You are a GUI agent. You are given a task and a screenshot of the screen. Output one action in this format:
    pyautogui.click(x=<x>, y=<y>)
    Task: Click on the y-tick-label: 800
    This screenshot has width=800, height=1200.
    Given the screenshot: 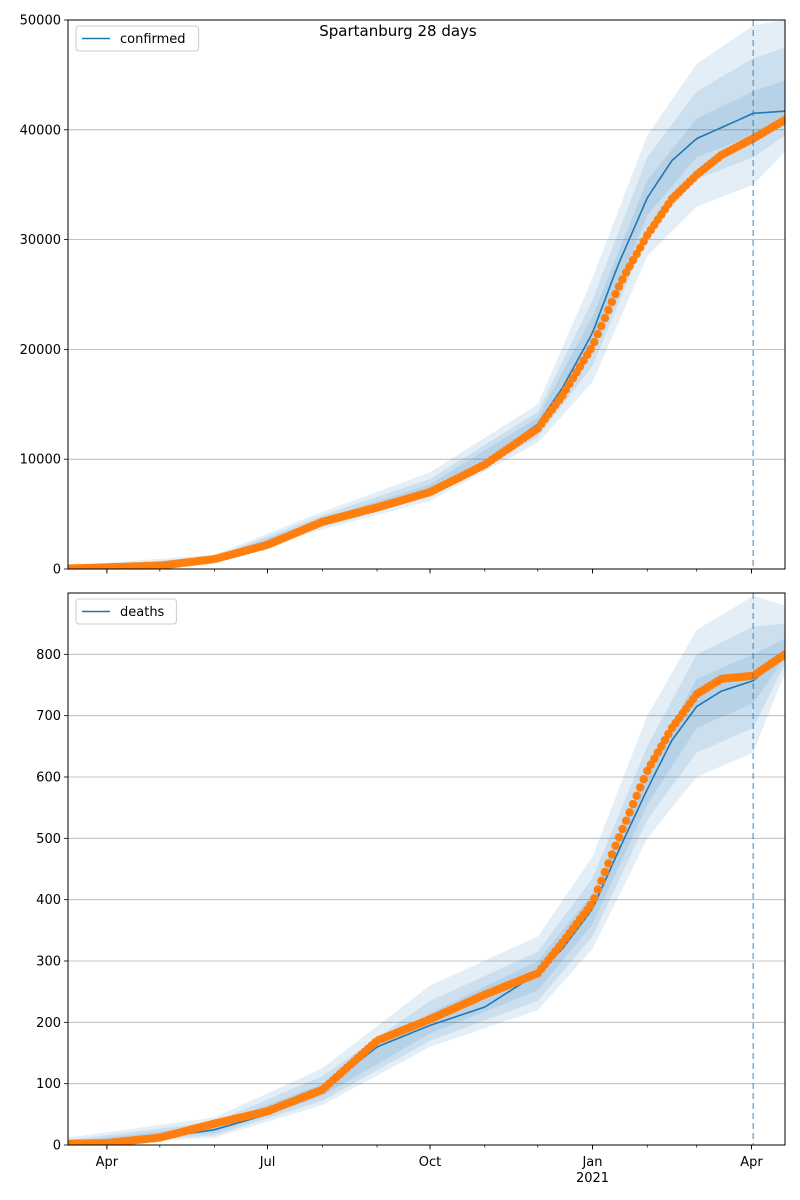 What is the action you would take?
    pyautogui.click(x=48, y=655)
    